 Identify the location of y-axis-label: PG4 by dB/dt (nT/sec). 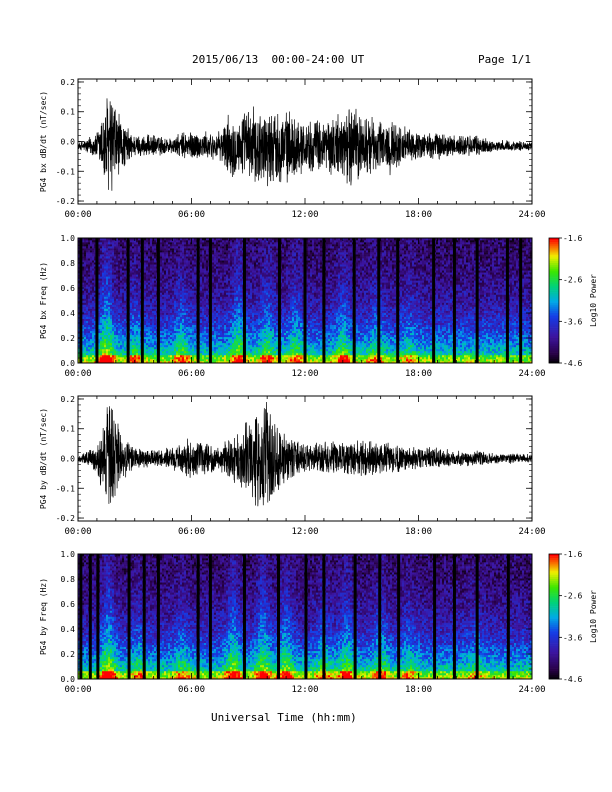
(43, 458).